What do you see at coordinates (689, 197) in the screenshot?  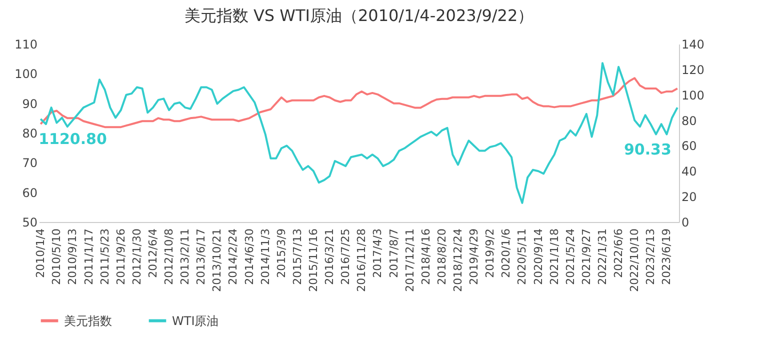 I see `y2-tick-label: 20` at bounding box center [689, 197].